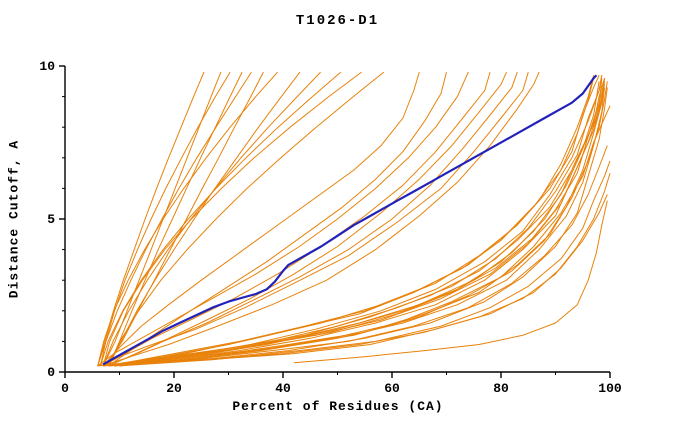  Describe the element at coordinates (337, 21) in the screenshot. I see `chart-title: T1026-D1` at that location.